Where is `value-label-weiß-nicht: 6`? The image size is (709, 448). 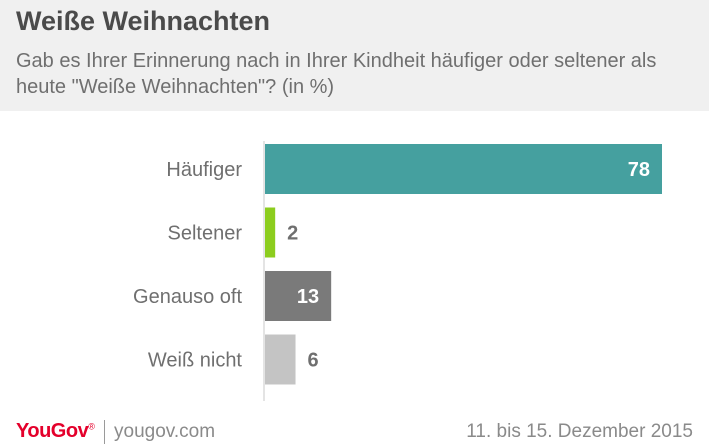
value-label-weiß-nicht: 6 is located at coordinates (313, 361).